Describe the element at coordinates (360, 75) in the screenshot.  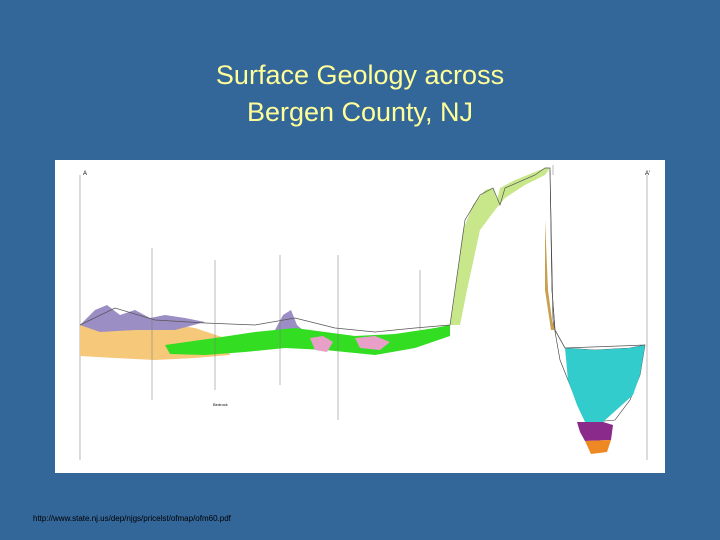
I see `title-line: Surface Geology across` at that location.